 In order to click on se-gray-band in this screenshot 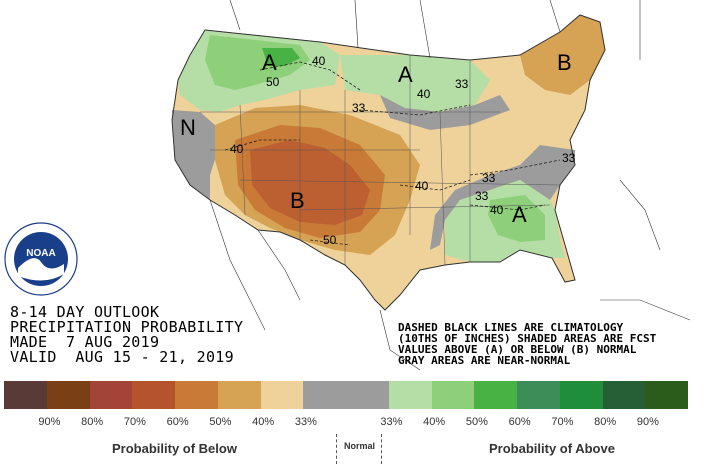, I will do `click(502, 197)`.